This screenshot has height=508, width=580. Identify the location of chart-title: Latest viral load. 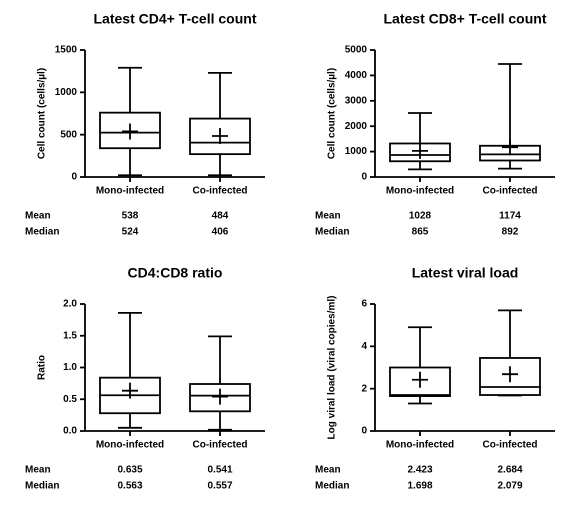
(465, 273).